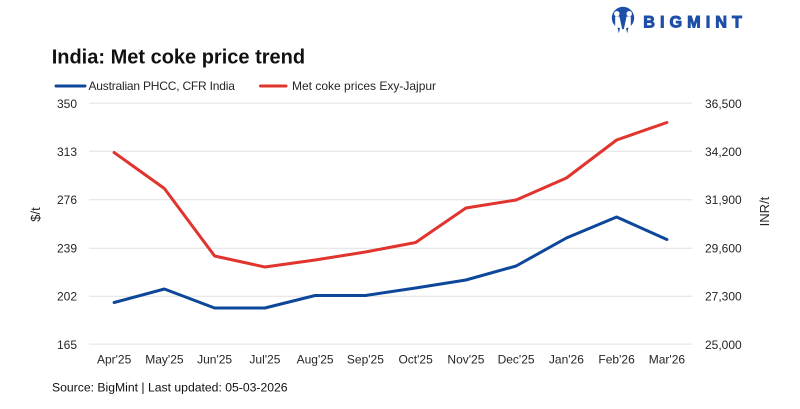 The image size is (800, 409). I want to click on svg-text: 276, so click(67, 200).